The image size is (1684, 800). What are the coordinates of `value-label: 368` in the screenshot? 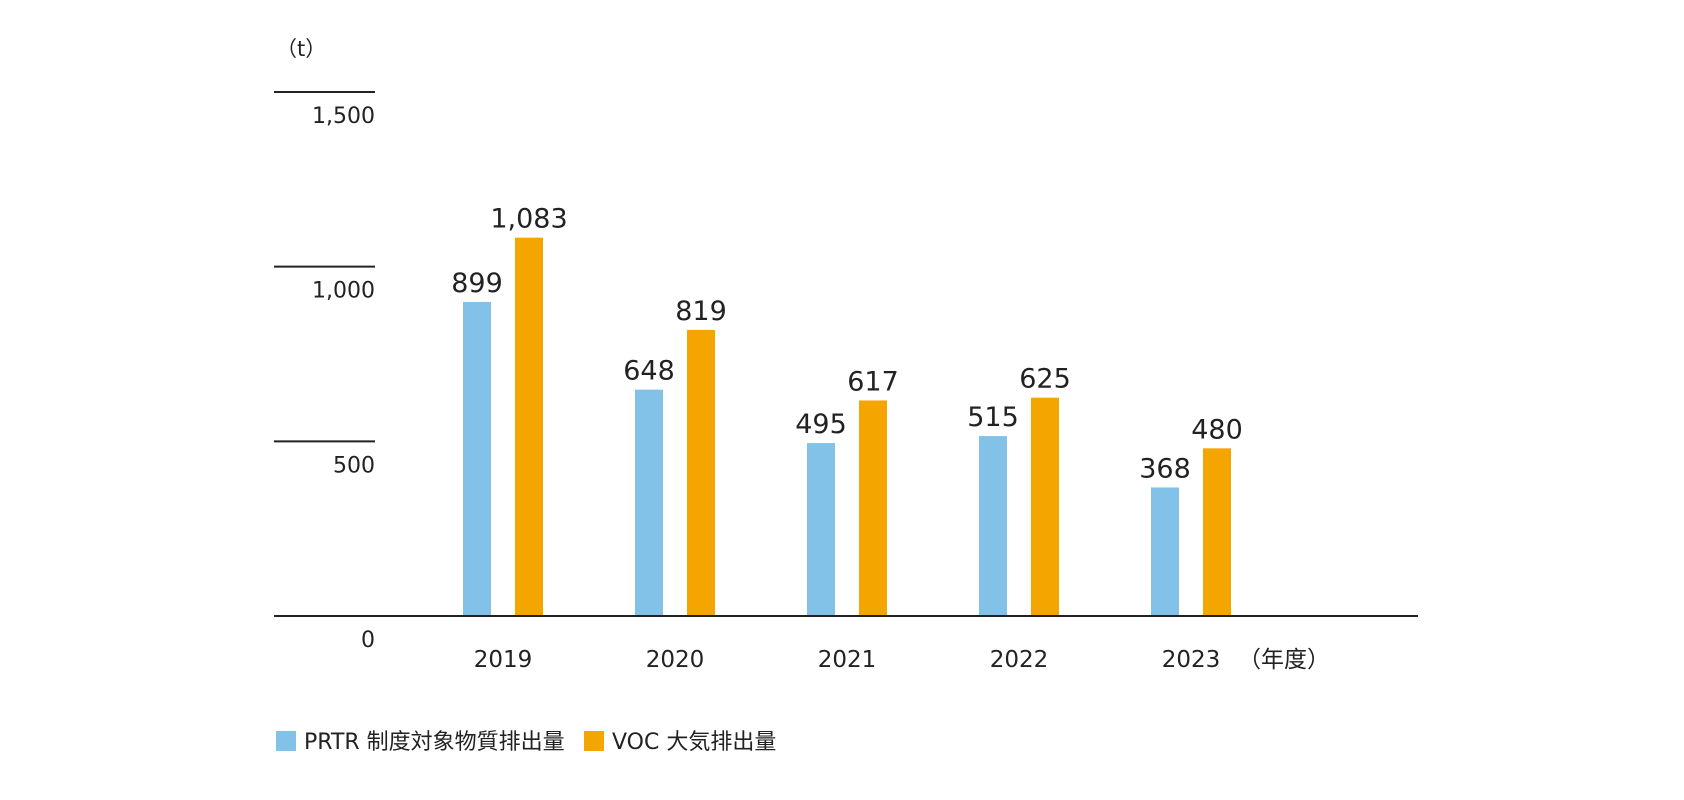 It's located at (1165, 468).